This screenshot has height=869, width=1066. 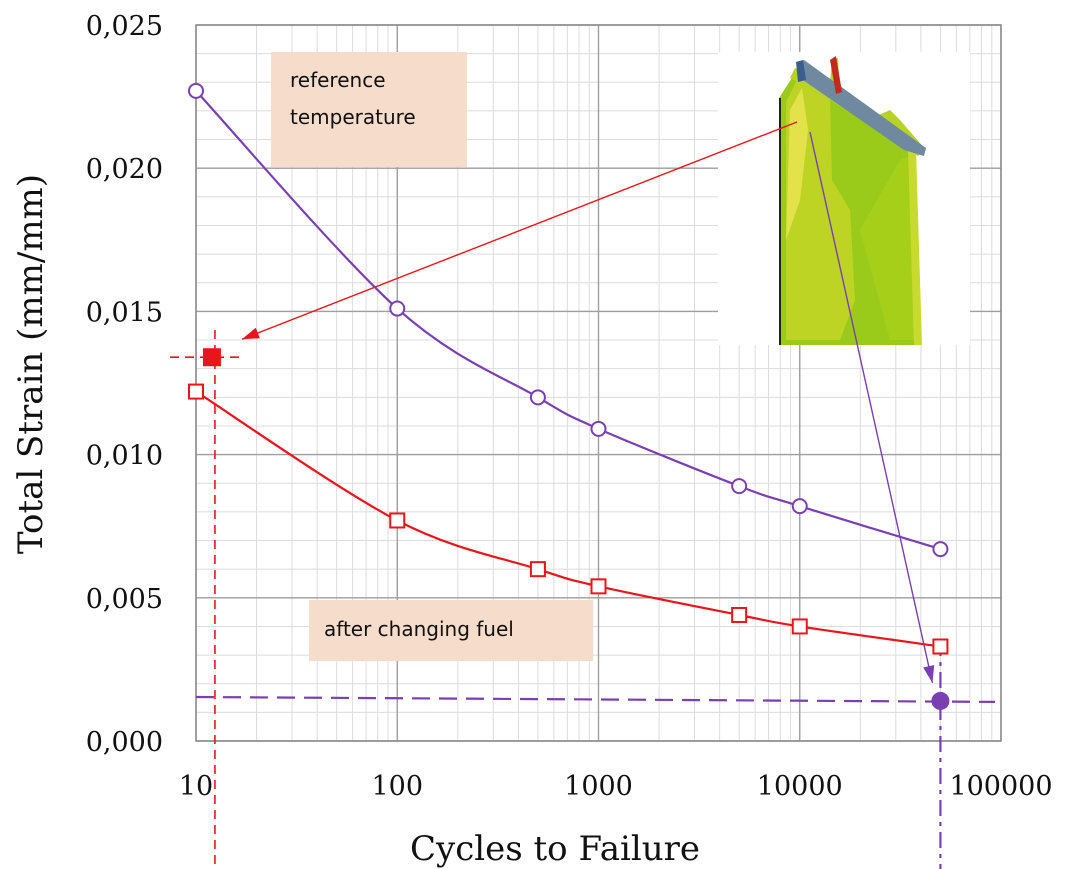 I want to click on annotation-after-changing-fuel: after changing fuel, so click(x=451, y=630).